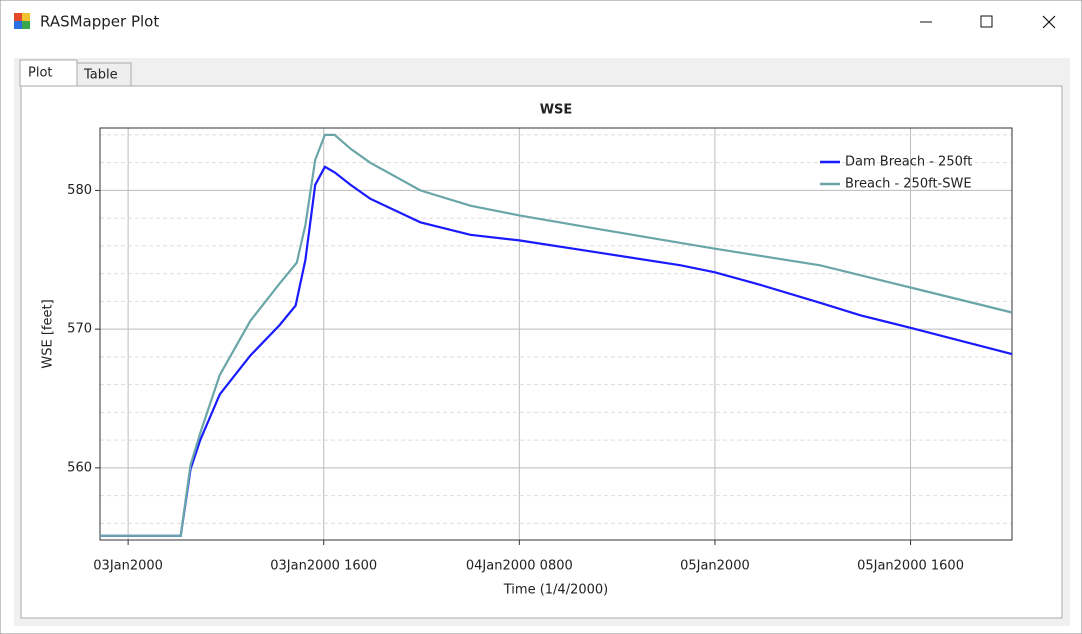  I want to click on x-tick-label: 05Jan2000, so click(715, 566).